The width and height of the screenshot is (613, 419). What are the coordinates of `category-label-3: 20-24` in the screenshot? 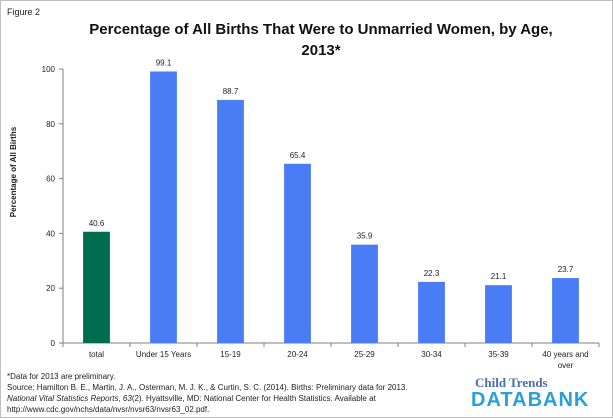 It's located at (297, 354).